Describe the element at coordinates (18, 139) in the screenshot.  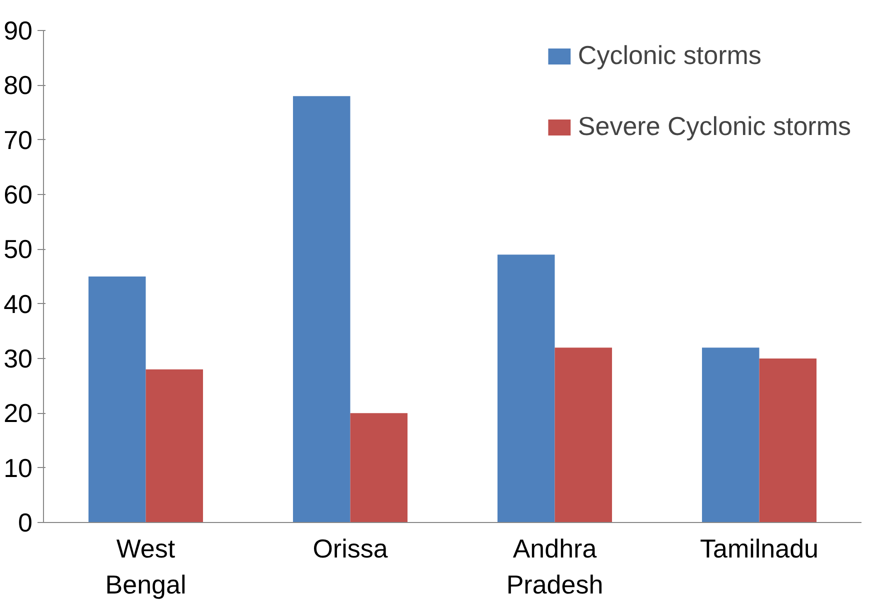
I see `y-tick-label: 70` at that location.